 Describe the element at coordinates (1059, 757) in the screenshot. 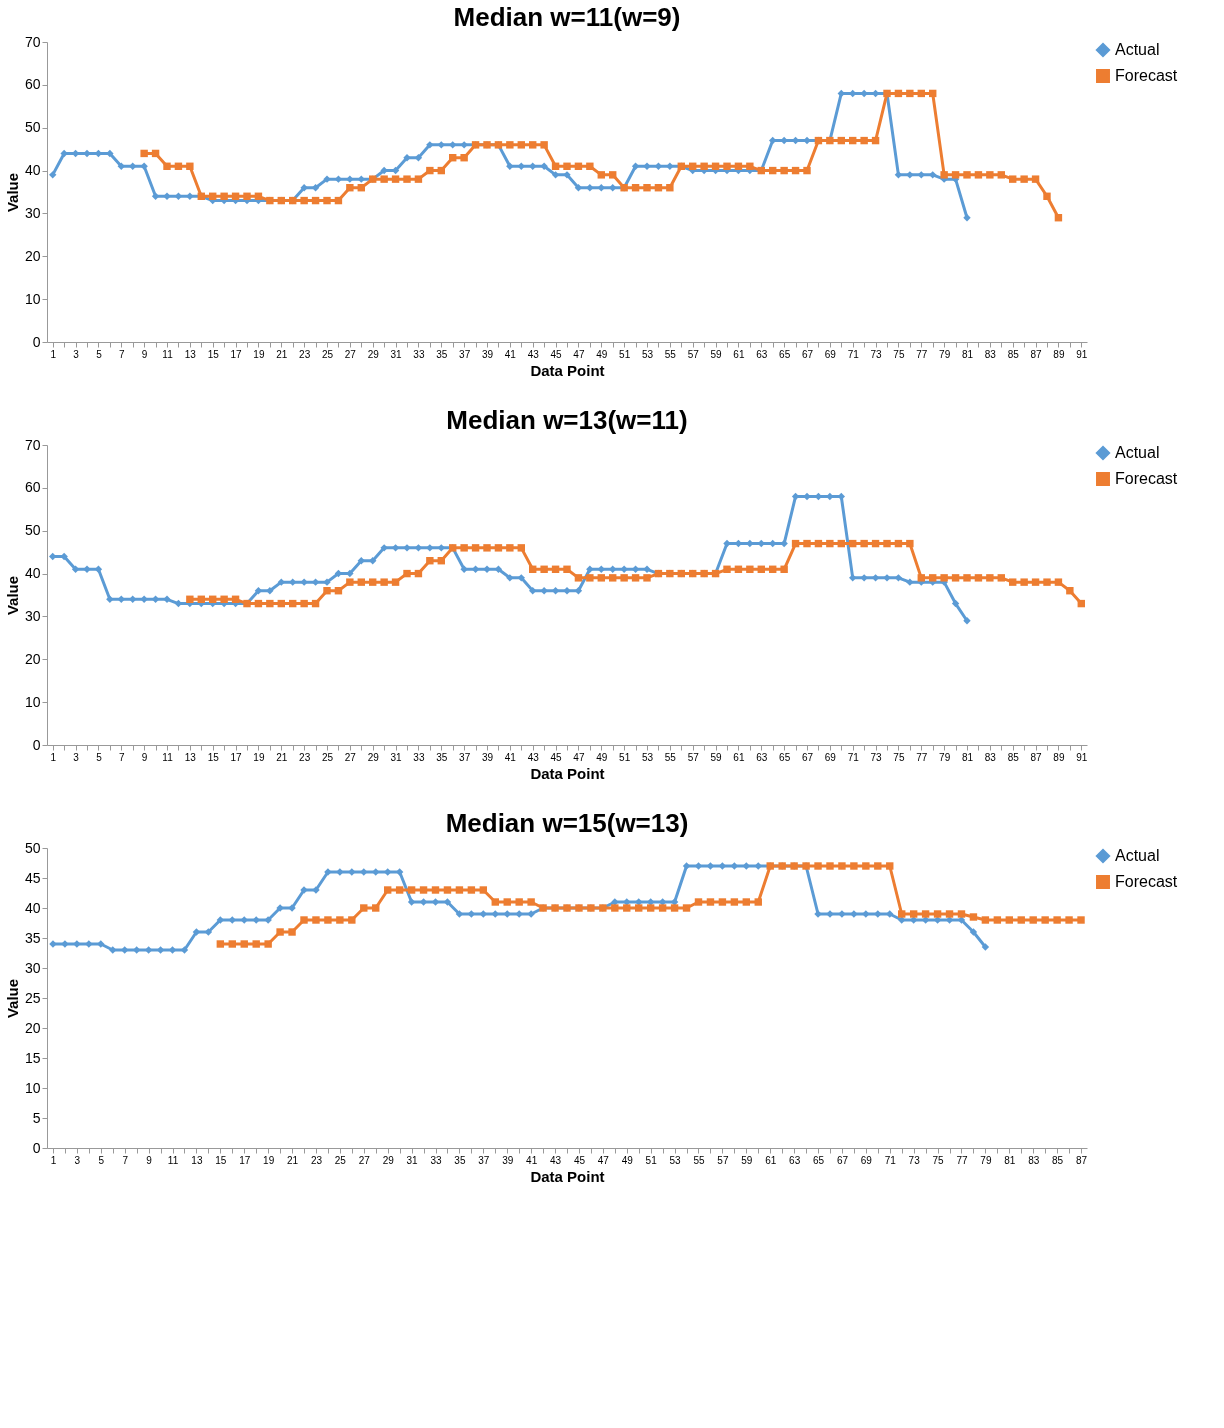

I see `x-tick-label: 89` at that location.